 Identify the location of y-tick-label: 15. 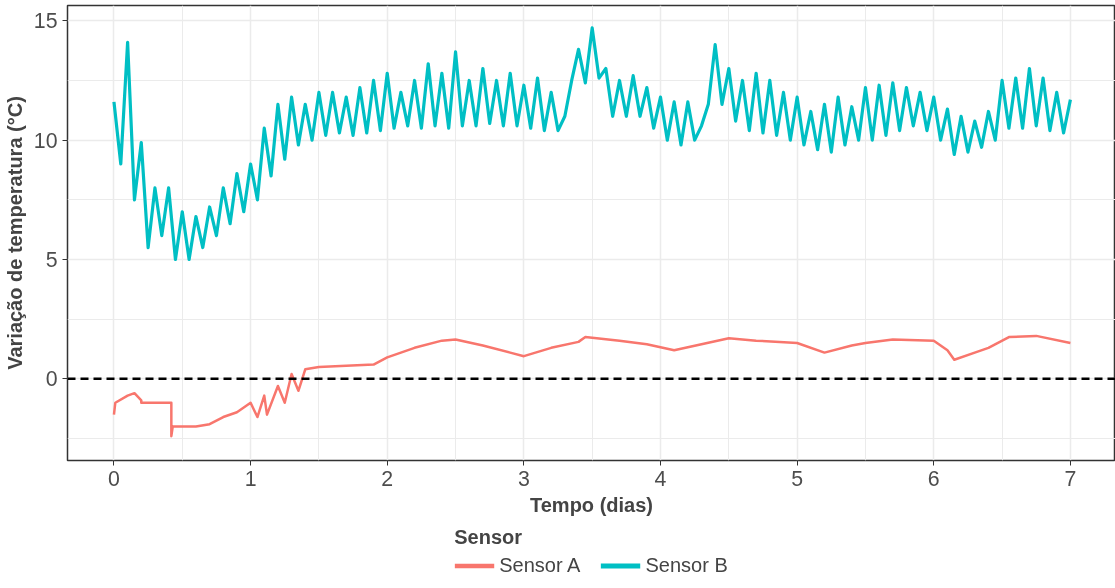
(45, 21).